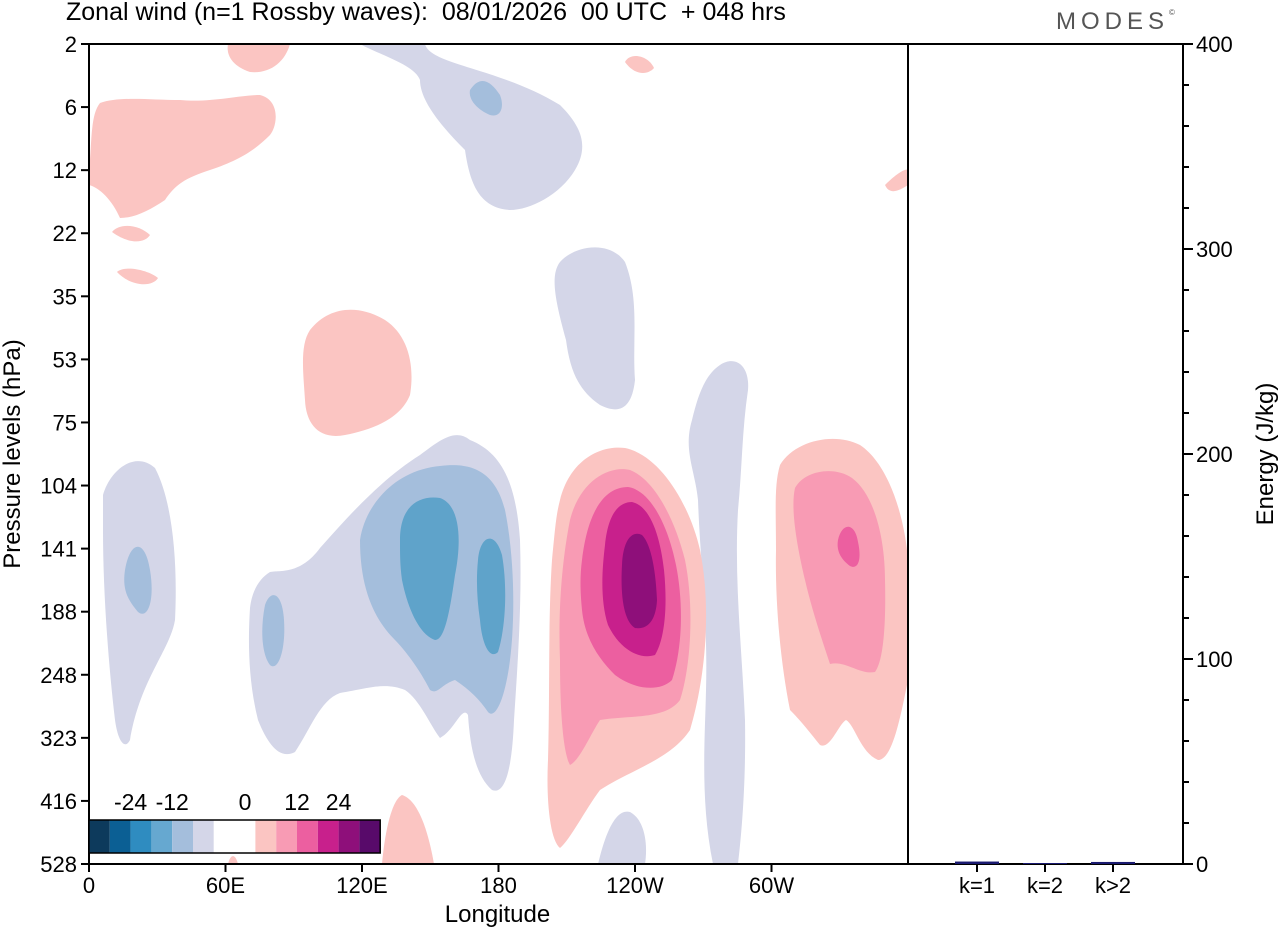  Describe the element at coordinates (65, 233) in the screenshot. I see `y-tick-label: 22` at that location.